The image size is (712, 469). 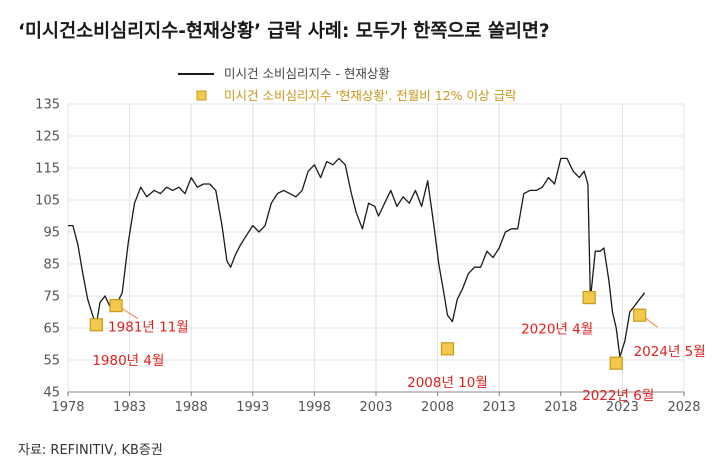 What do you see at coordinates (51, 233) in the screenshot?
I see `y-tick-label: 95` at bounding box center [51, 233].